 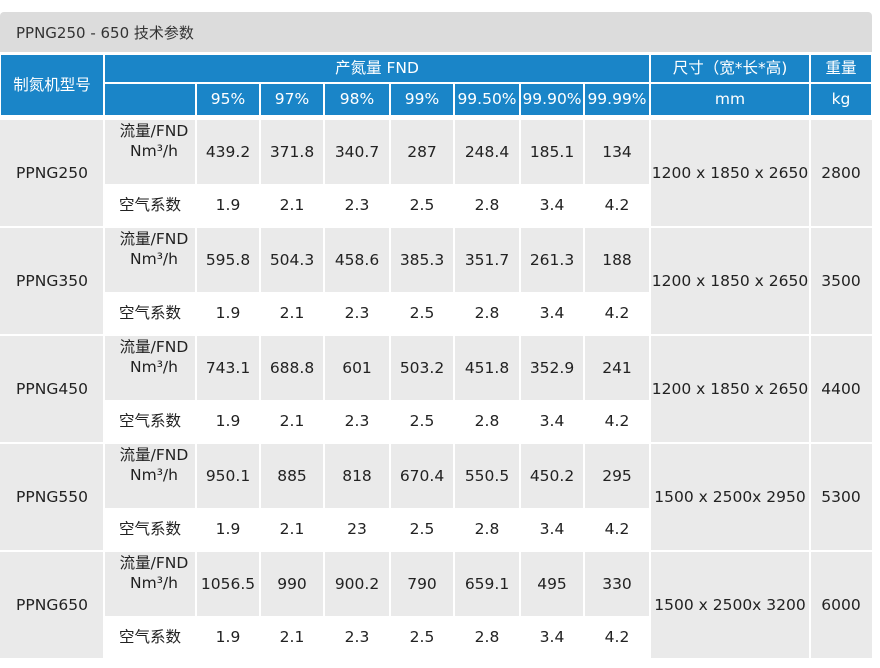 What do you see at coordinates (422, 475) in the screenshot?
I see `flow-value: 670.4` at bounding box center [422, 475].